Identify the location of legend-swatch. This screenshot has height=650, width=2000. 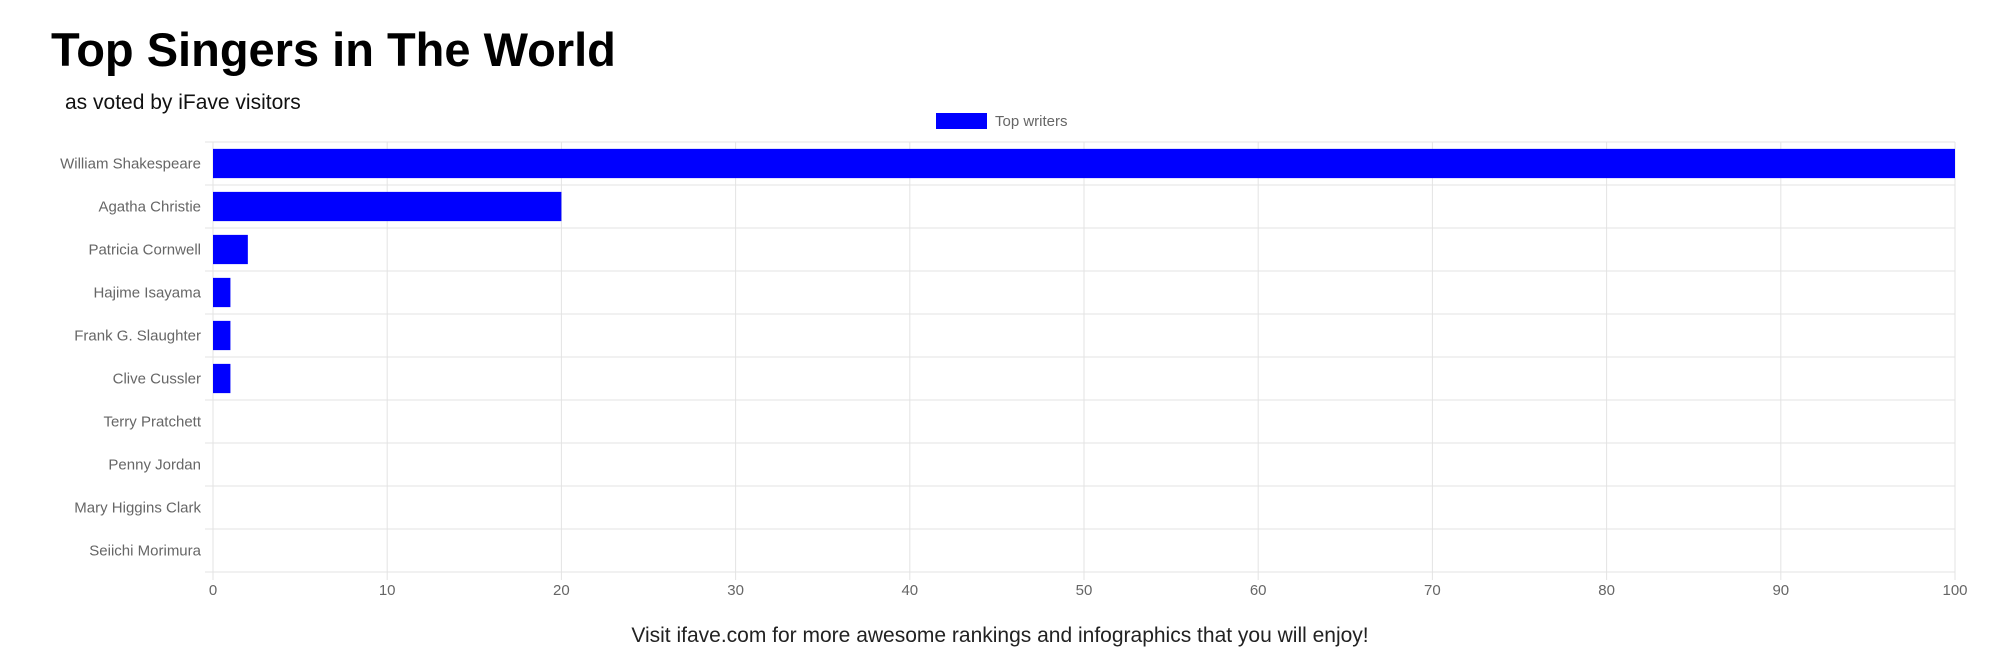
(961, 121).